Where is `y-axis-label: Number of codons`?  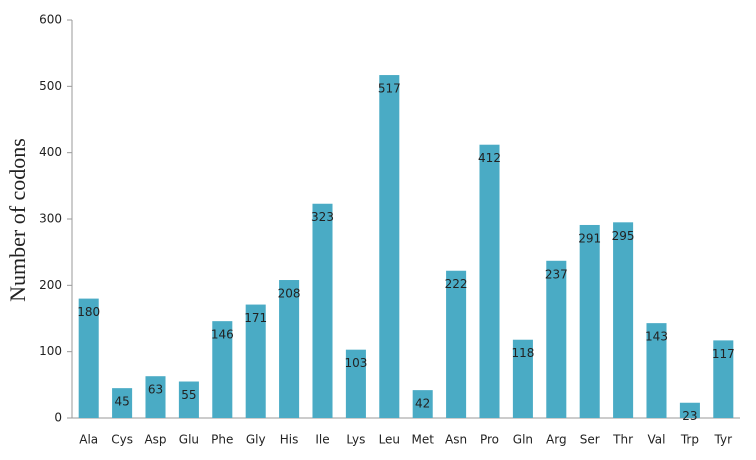
y-axis-label: Number of codons is located at coordinates (17, 220).